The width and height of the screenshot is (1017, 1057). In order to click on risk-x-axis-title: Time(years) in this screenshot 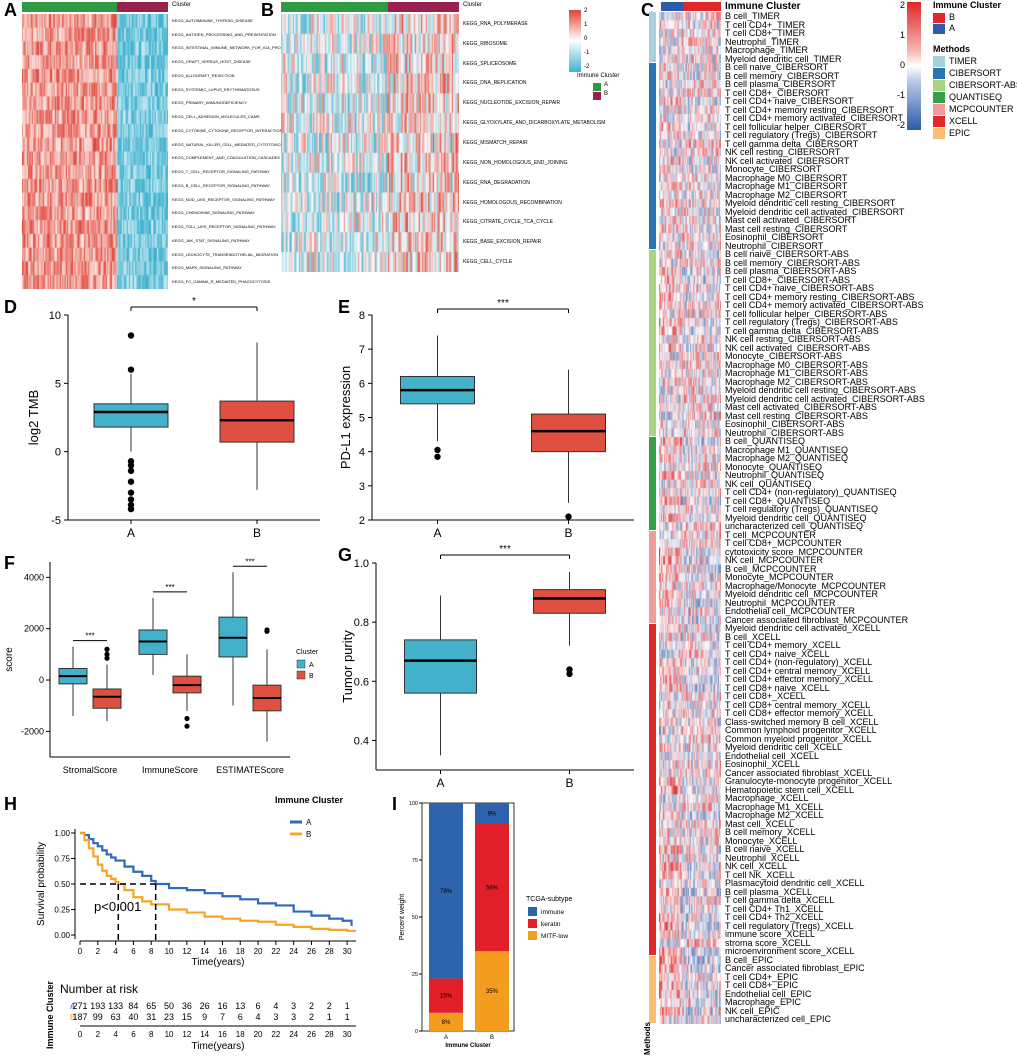, I will do `click(218, 1046)`.